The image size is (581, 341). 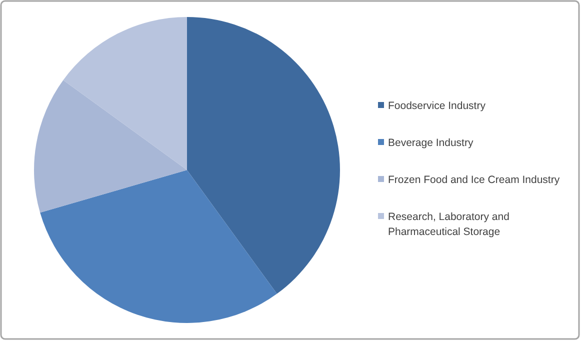 I want to click on legend-label: Frozen Food and Ice Cream Industry, so click(x=474, y=180).